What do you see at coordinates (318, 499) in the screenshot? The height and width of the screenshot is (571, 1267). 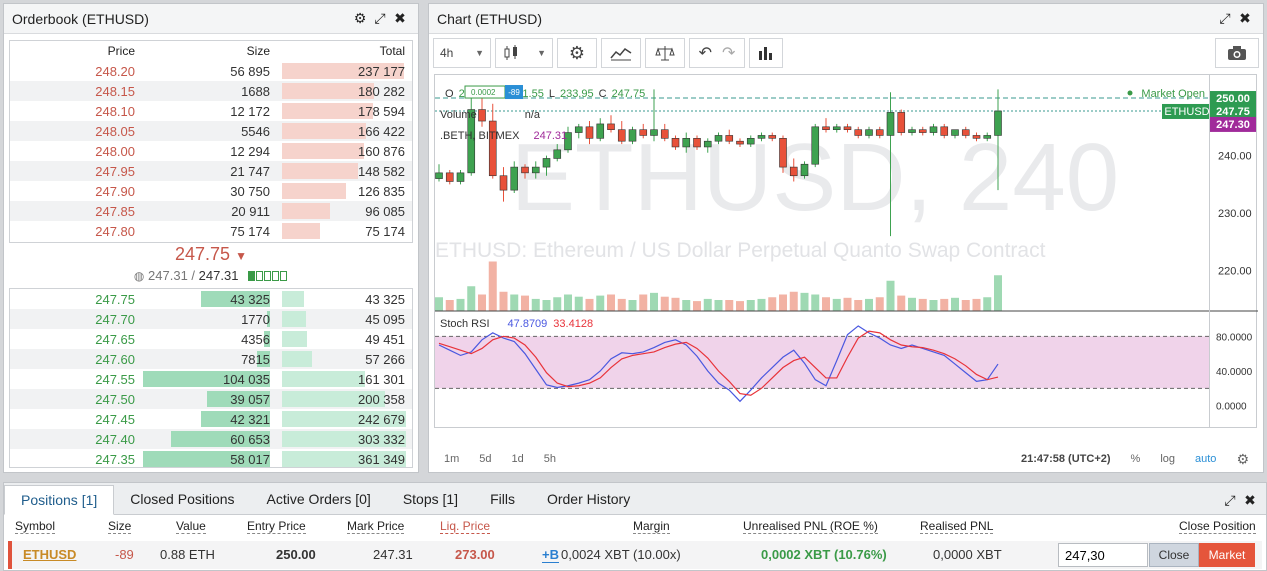 I see `tab-active-orders: Active Orders [0]` at bounding box center [318, 499].